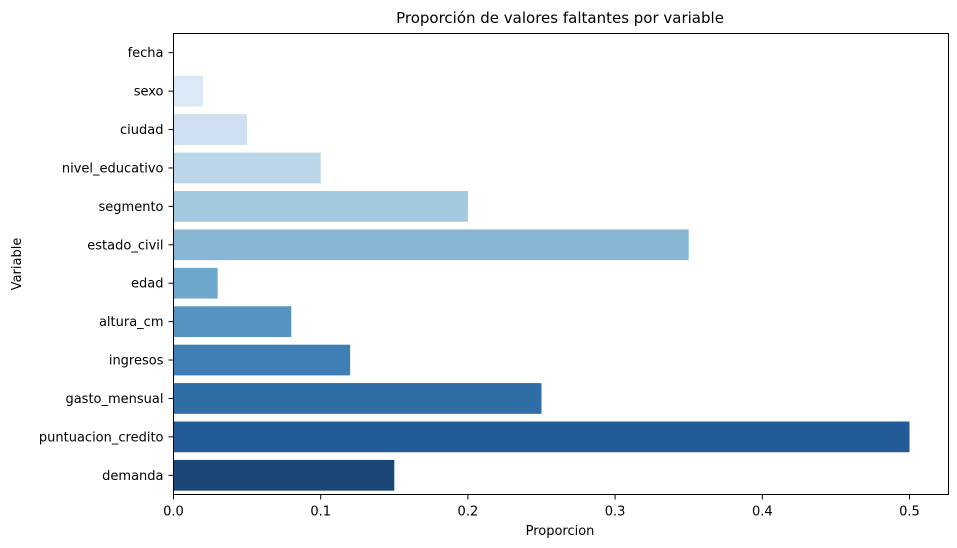 This screenshot has height=548, width=957. Describe the element at coordinates (284, 475) in the screenshot. I see `bar-demanda` at that location.